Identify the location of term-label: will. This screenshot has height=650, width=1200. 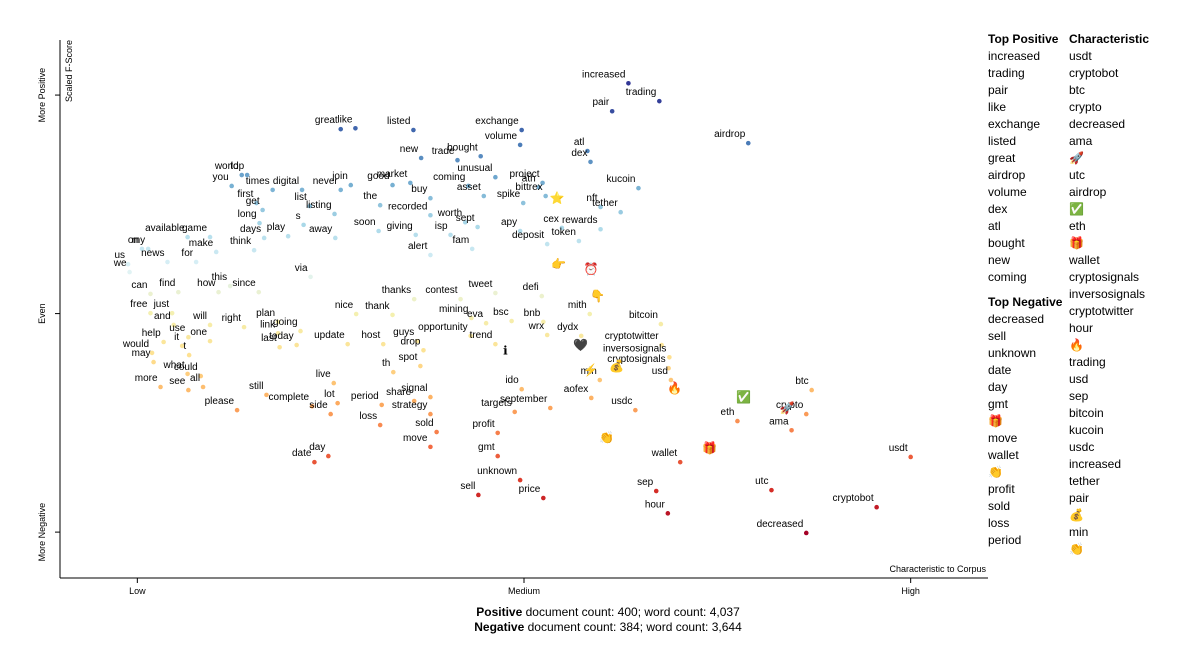
(199, 316).